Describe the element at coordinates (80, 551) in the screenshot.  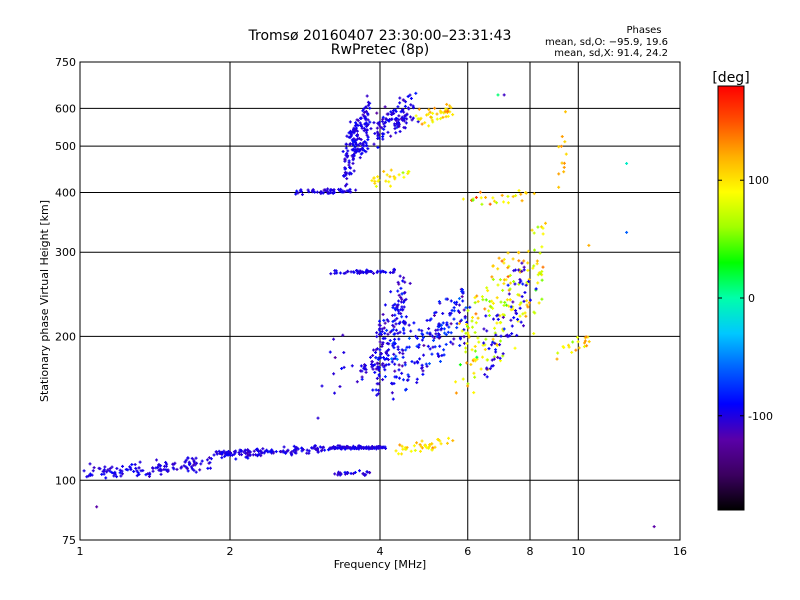
I see `x-tick-label: 1` at that location.